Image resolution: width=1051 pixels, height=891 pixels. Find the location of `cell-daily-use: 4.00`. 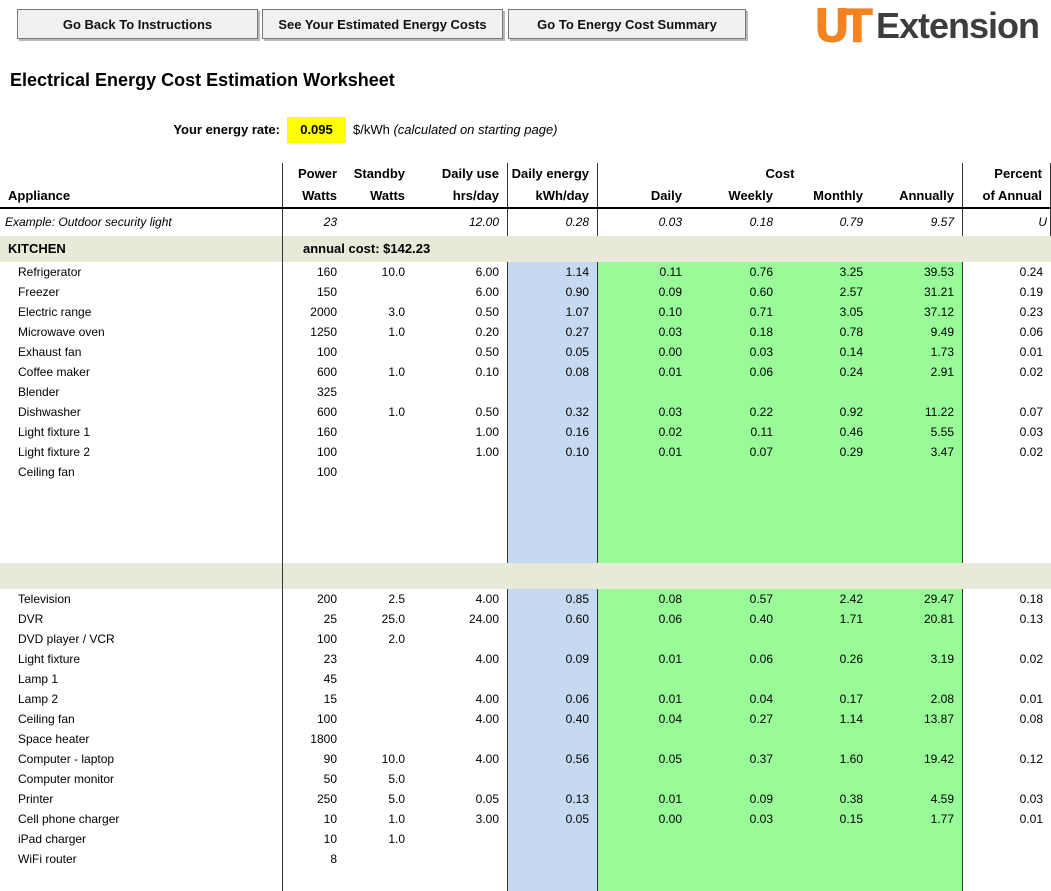

cell-daily-use: 4.00 is located at coordinates (460, 699).